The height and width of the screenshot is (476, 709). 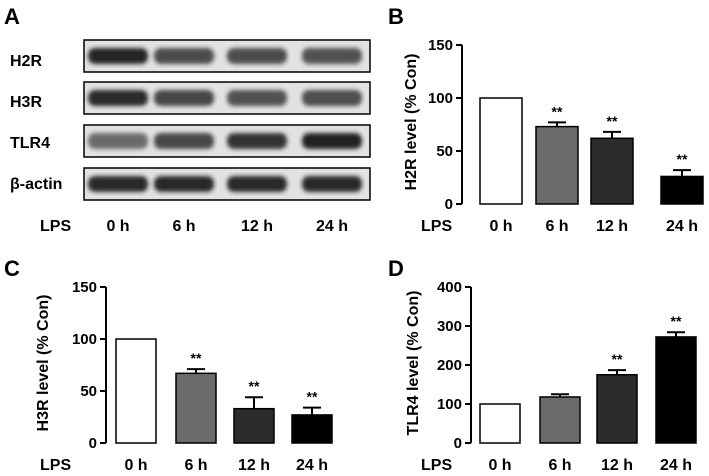 I want to click on y-tick-label-d-100: 100, so click(x=449, y=404).